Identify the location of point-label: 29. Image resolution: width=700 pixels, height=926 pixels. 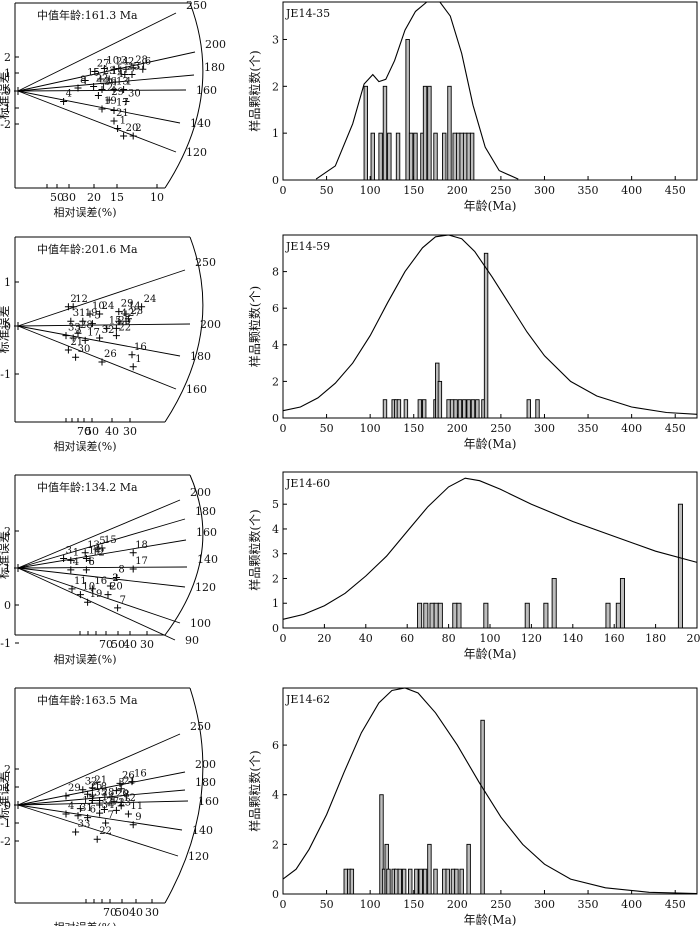
(74, 788).